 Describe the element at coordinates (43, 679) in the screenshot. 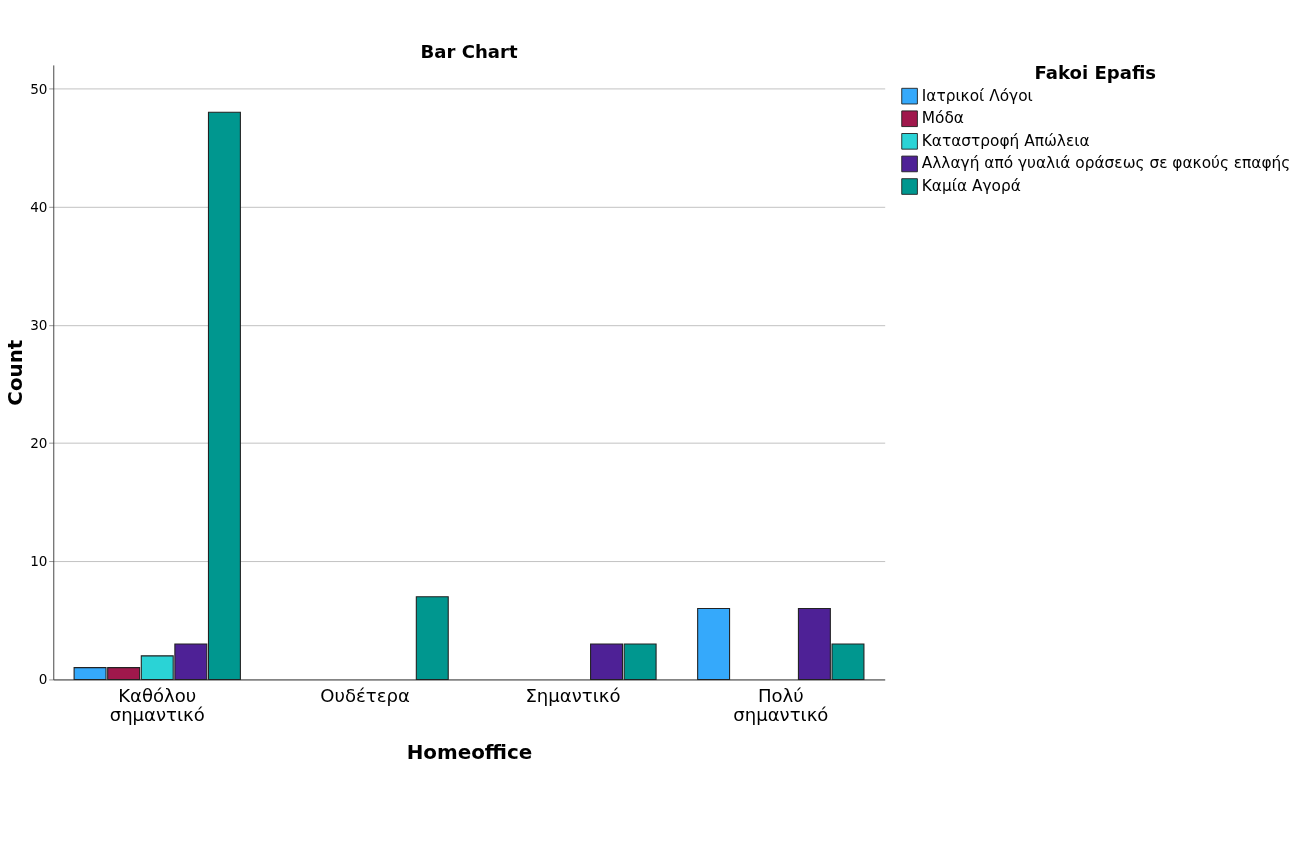

I see `y-tick-label: 0` at that location.